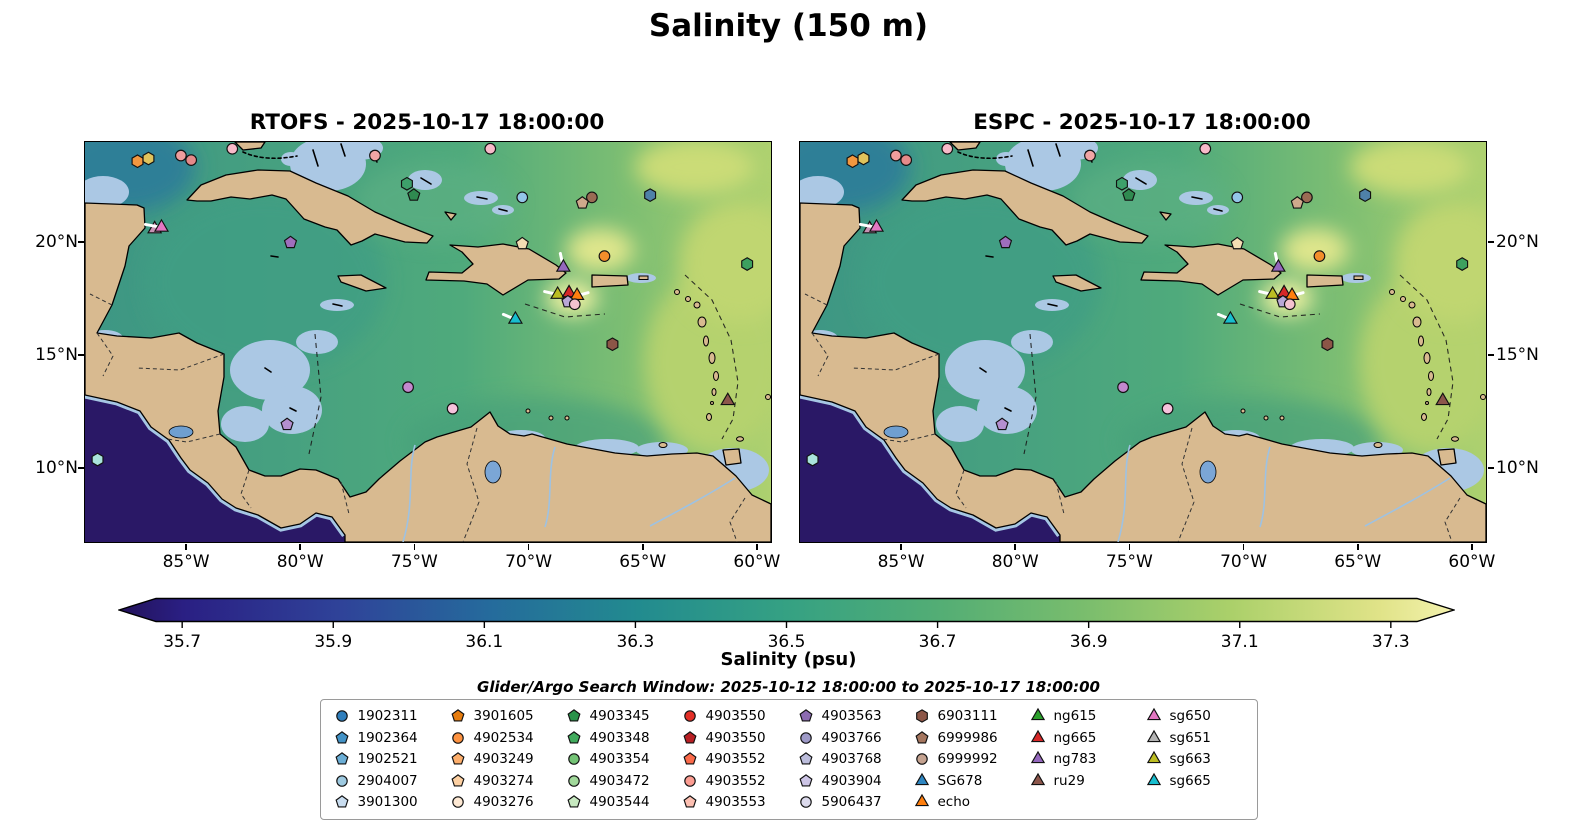 The width and height of the screenshot is (1577, 828). I want to click on legend-entry-4903348: 4903348, so click(615, 738).